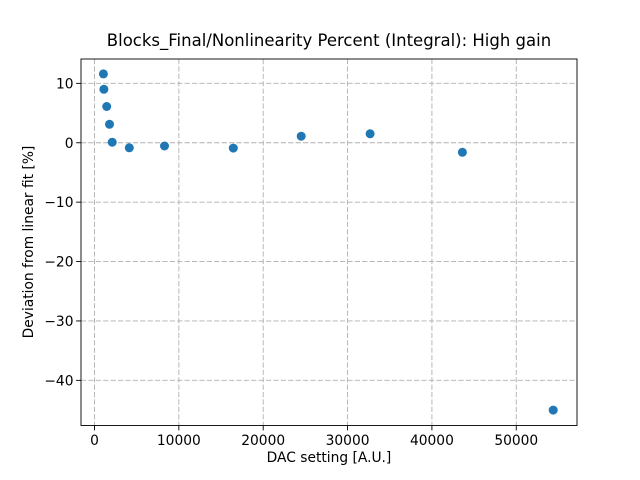 The height and width of the screenshot is (480, 640). I want to click on y-tick-label: −40, so click(58, 381).